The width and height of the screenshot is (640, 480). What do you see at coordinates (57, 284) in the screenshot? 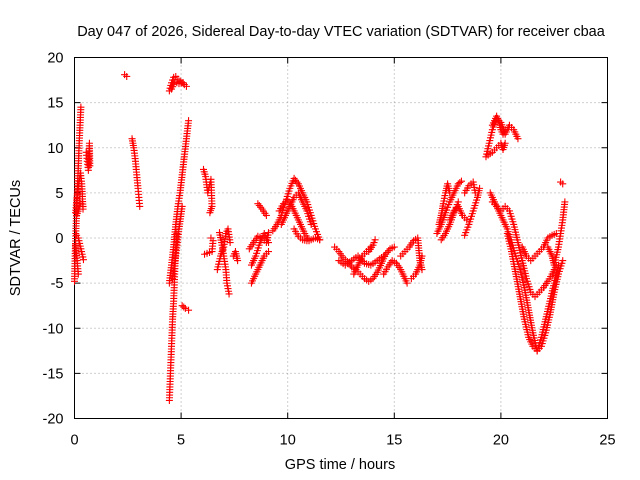
I see `y-tick-label: -5` at bounding box center [57, 284].